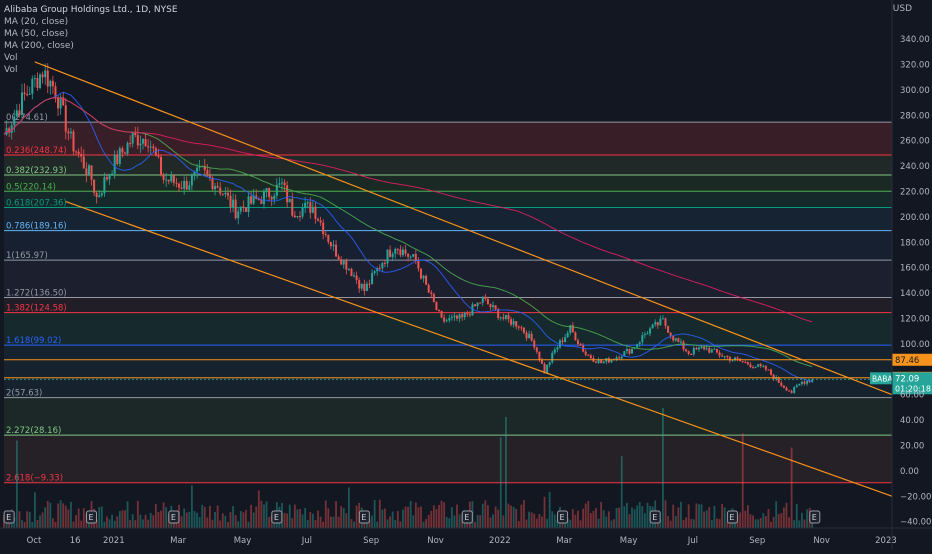 The image size is (932, 554). Describe the element at coordinates (11, 70) in the screenshot. I see `legend-vol-2: Vol` at that location.